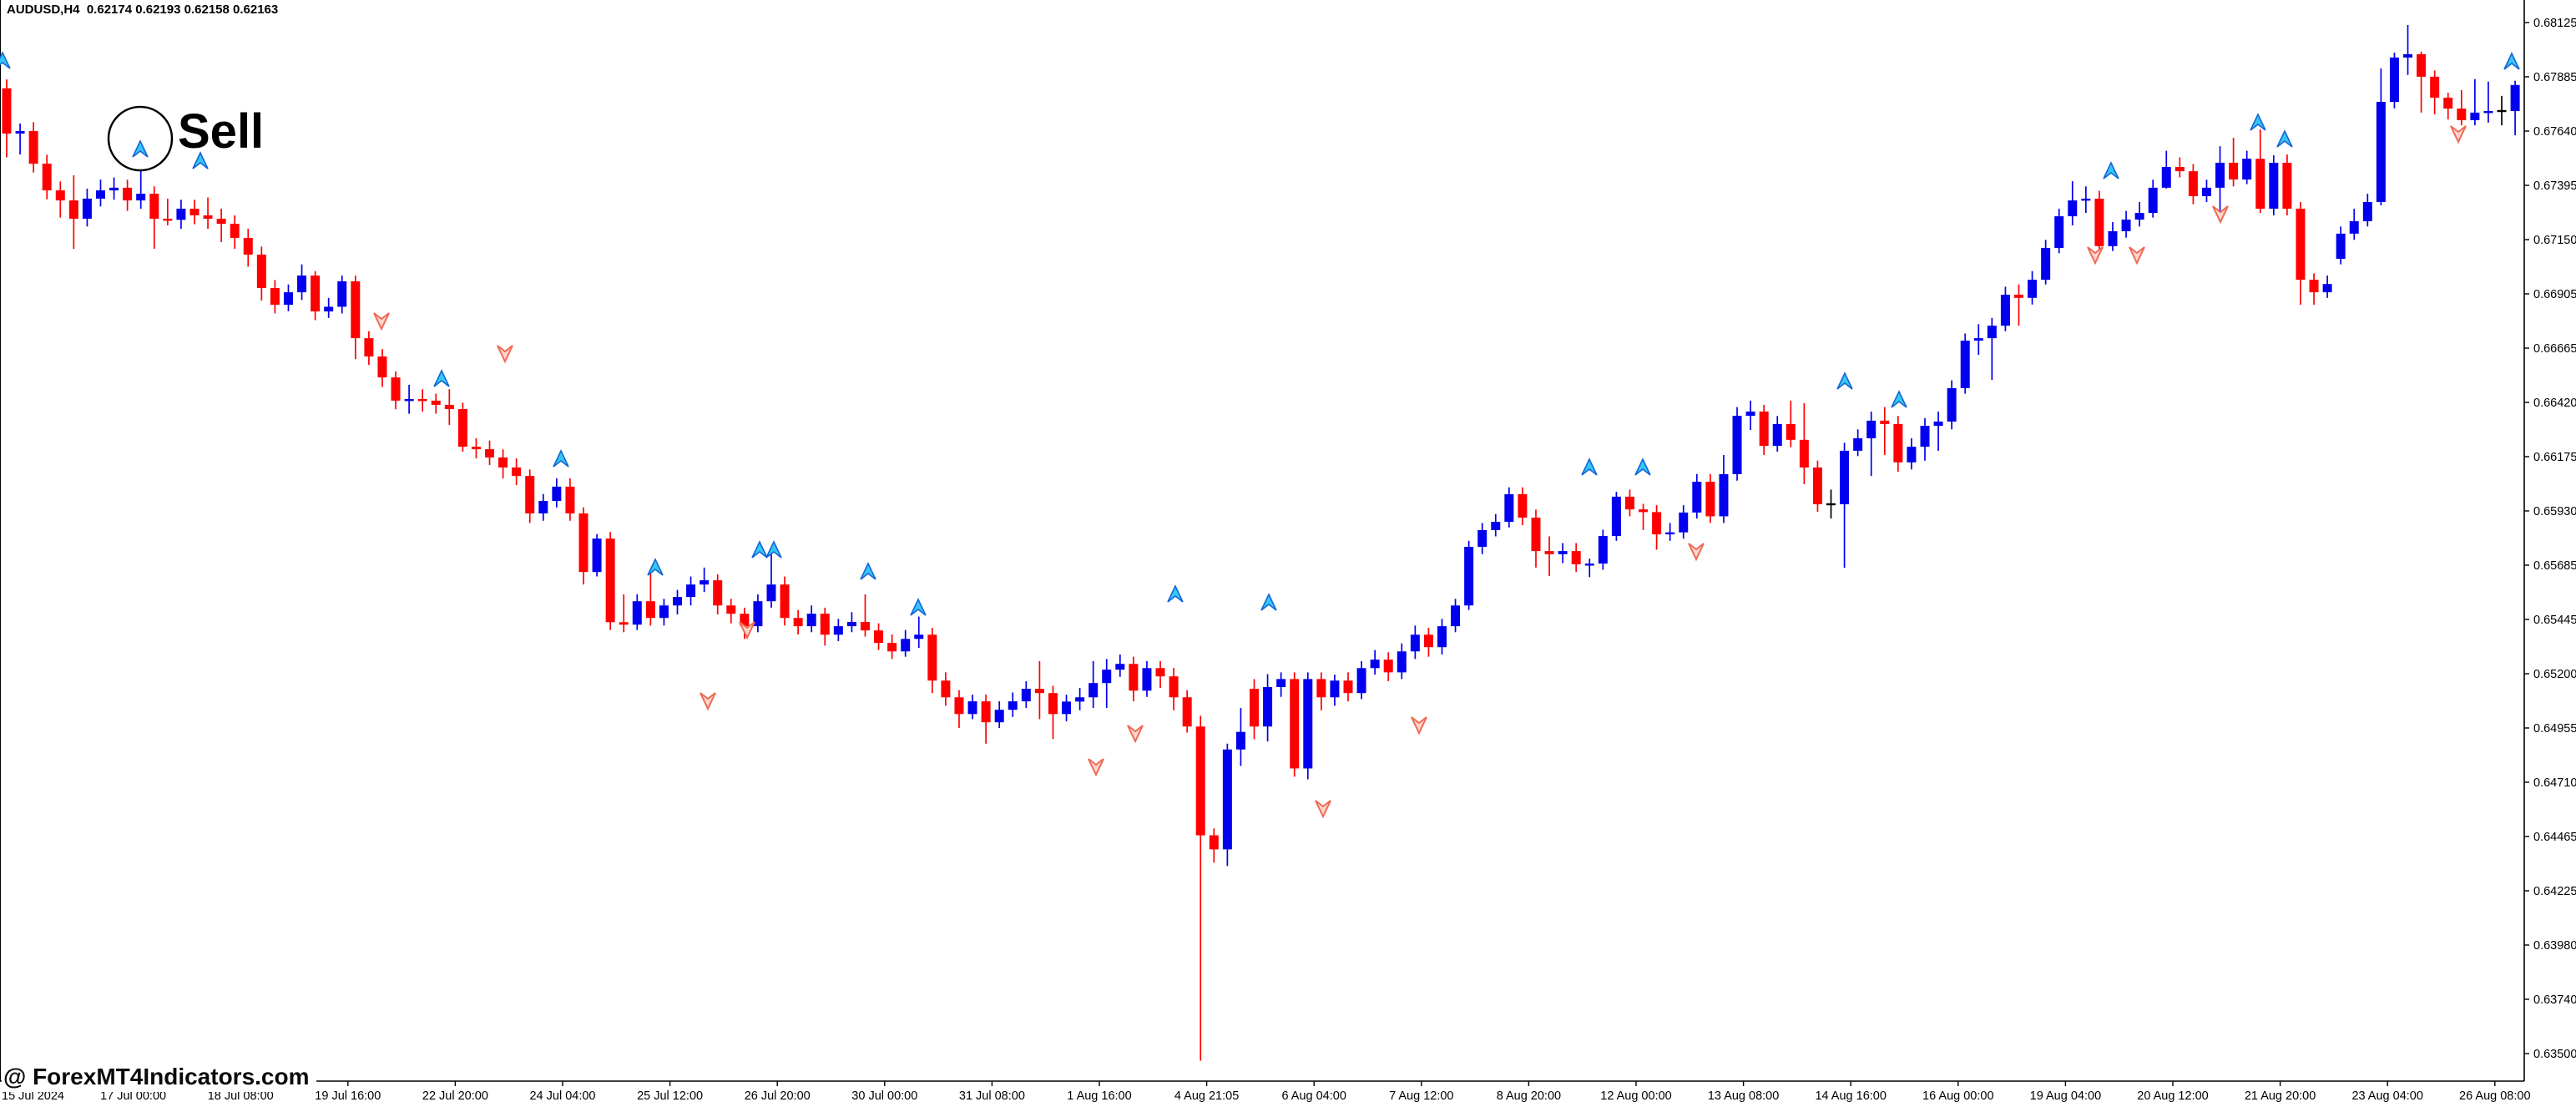  Describe the element at coordinates (778, 1096) in the screenshot. I see `time-axis-label: 26 Jul 20:00` at that location.